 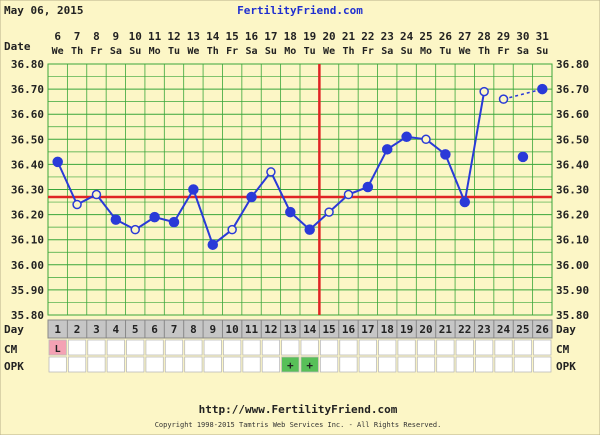 What do you see at coordinates (464, 36) in the screenshot?
I see `date-label: 27` at bounding box center [464, 36].